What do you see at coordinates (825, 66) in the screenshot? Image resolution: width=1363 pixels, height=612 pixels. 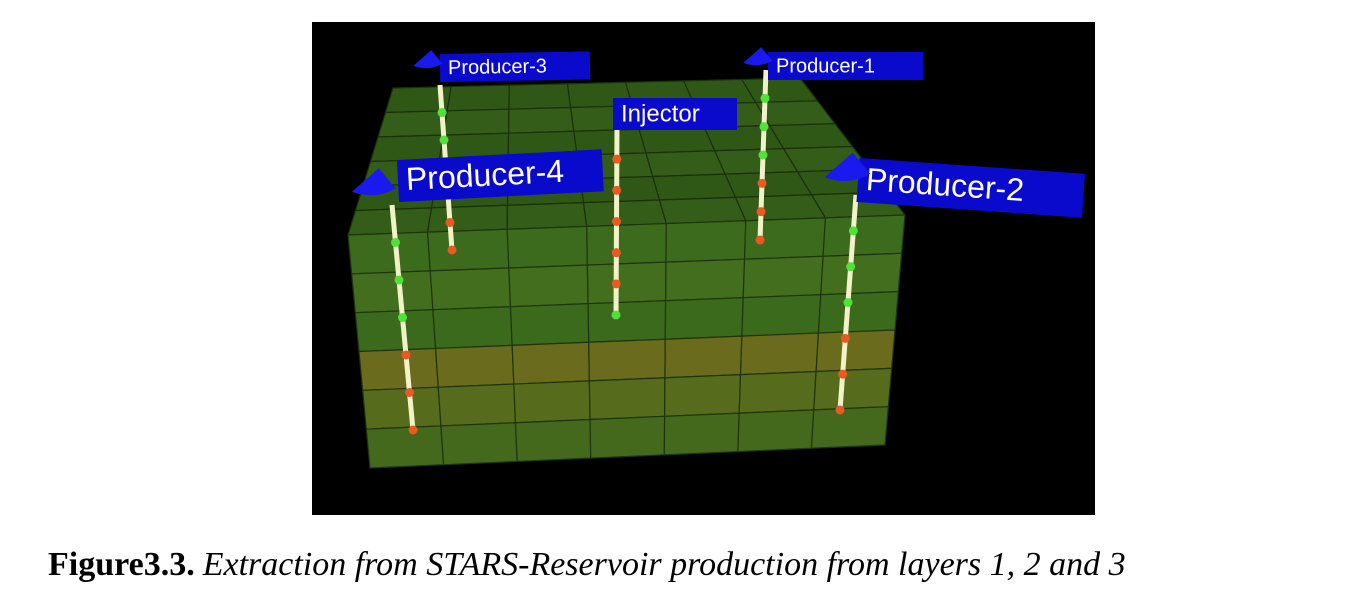 I see `well-label: Producer-1` at bounding box center [825, 66].